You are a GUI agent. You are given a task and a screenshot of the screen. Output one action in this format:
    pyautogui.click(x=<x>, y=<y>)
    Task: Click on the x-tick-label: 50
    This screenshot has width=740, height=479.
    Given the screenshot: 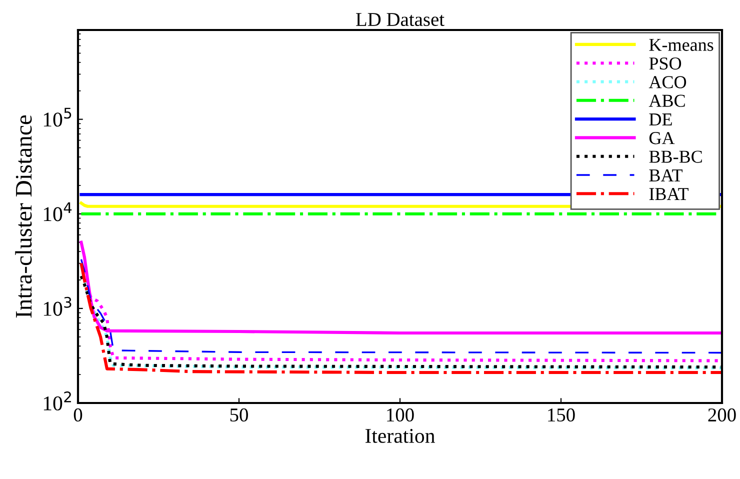 What is the action you would take?
    pyautogui.click(x=239, y=415)
    